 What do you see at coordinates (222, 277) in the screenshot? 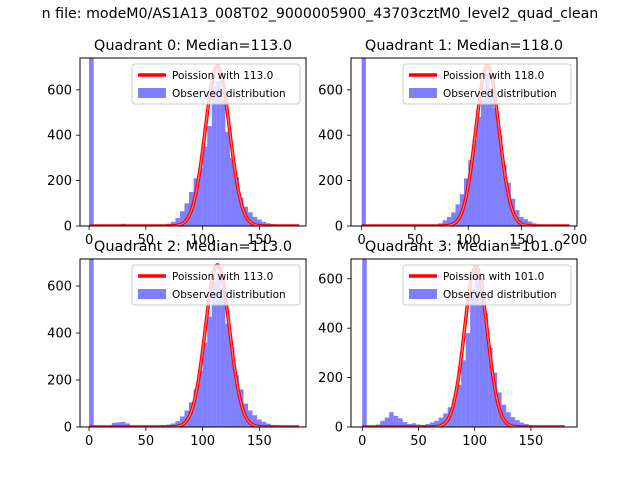
I see `legend-poisson-label: Poission with 113.0` at bounding box center [222, 277].